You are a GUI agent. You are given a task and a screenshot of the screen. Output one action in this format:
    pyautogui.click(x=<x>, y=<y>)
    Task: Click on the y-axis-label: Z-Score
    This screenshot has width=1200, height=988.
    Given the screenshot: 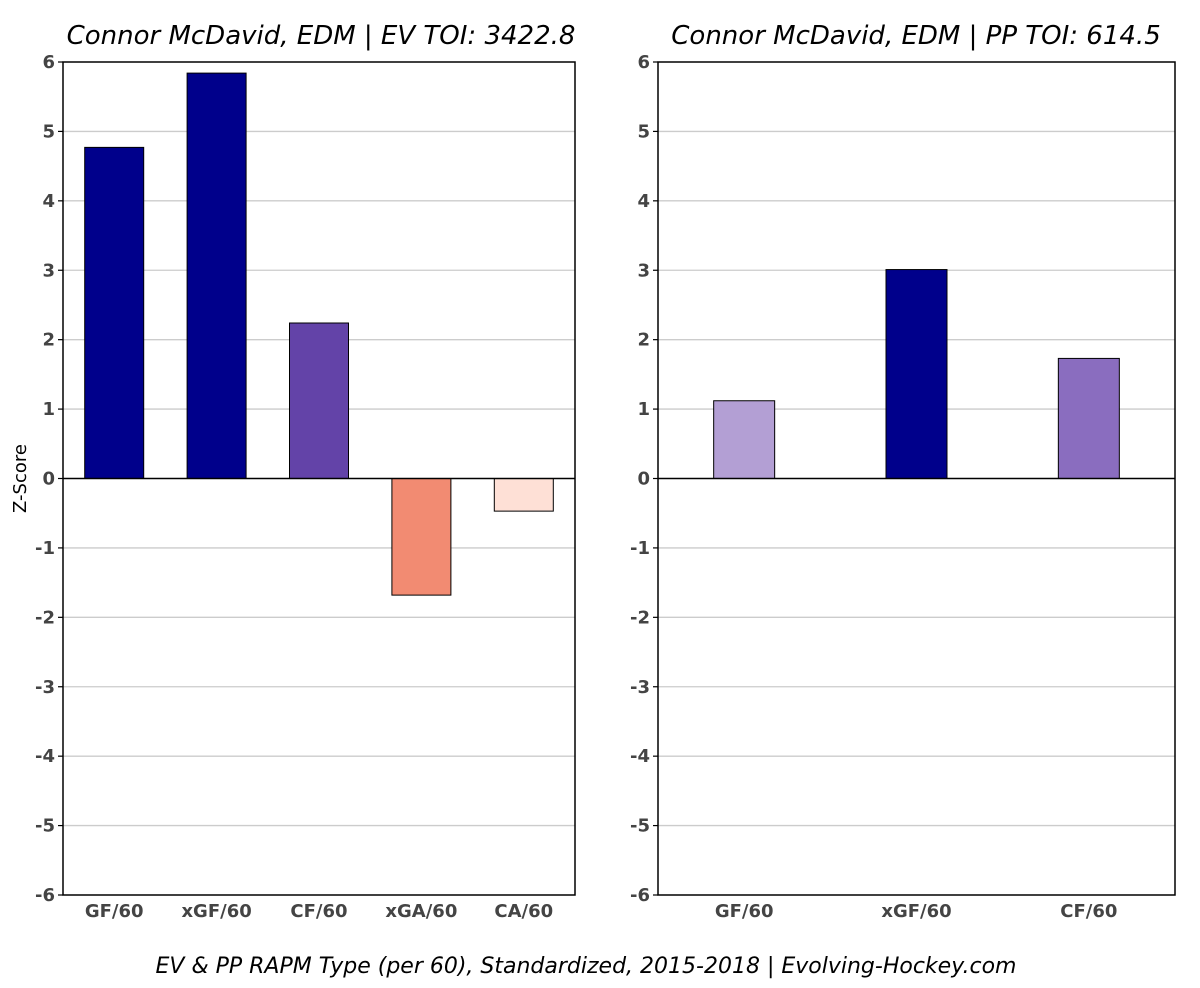 What is the action you would take?
    pyautogui.click(x=20, y=478)
    